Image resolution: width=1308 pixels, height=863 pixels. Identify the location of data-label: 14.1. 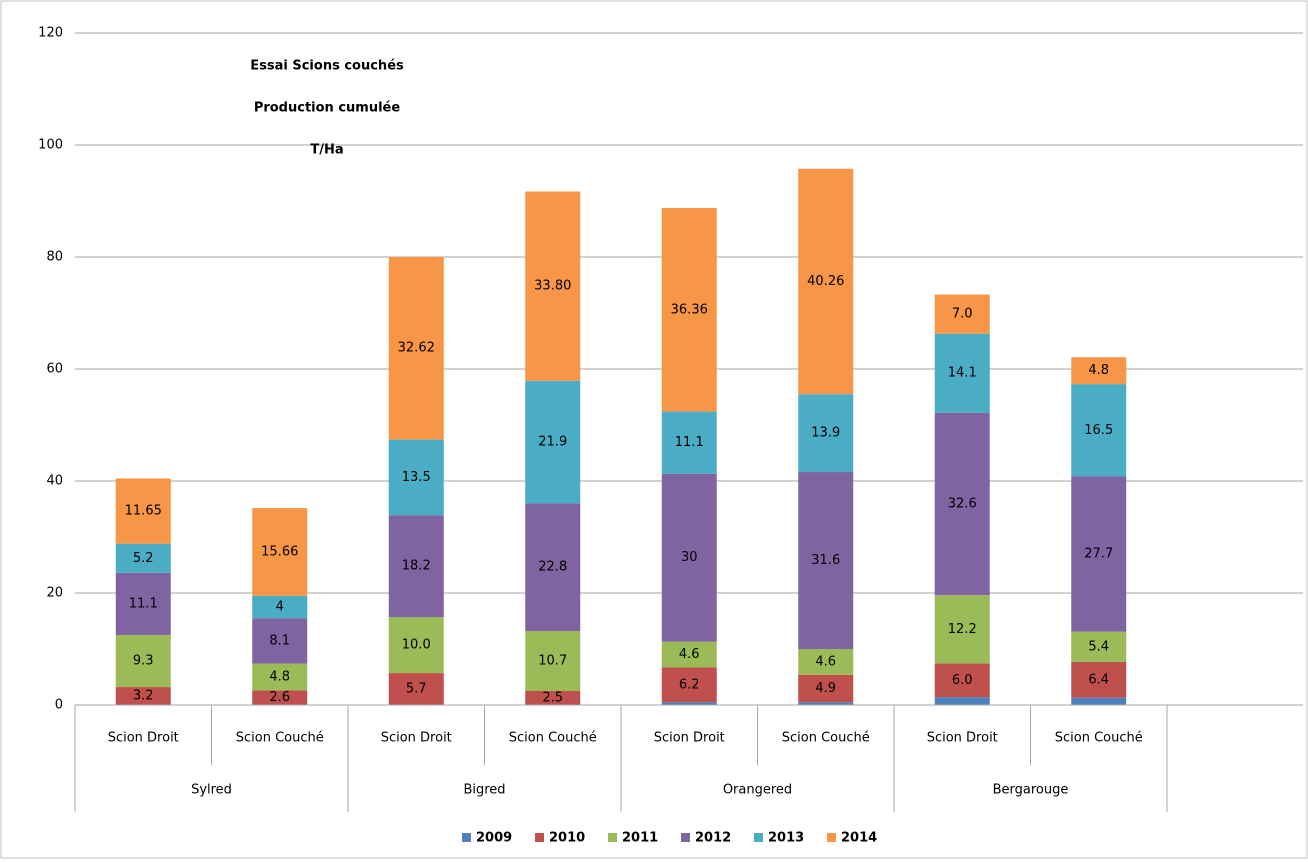
(962, 373).